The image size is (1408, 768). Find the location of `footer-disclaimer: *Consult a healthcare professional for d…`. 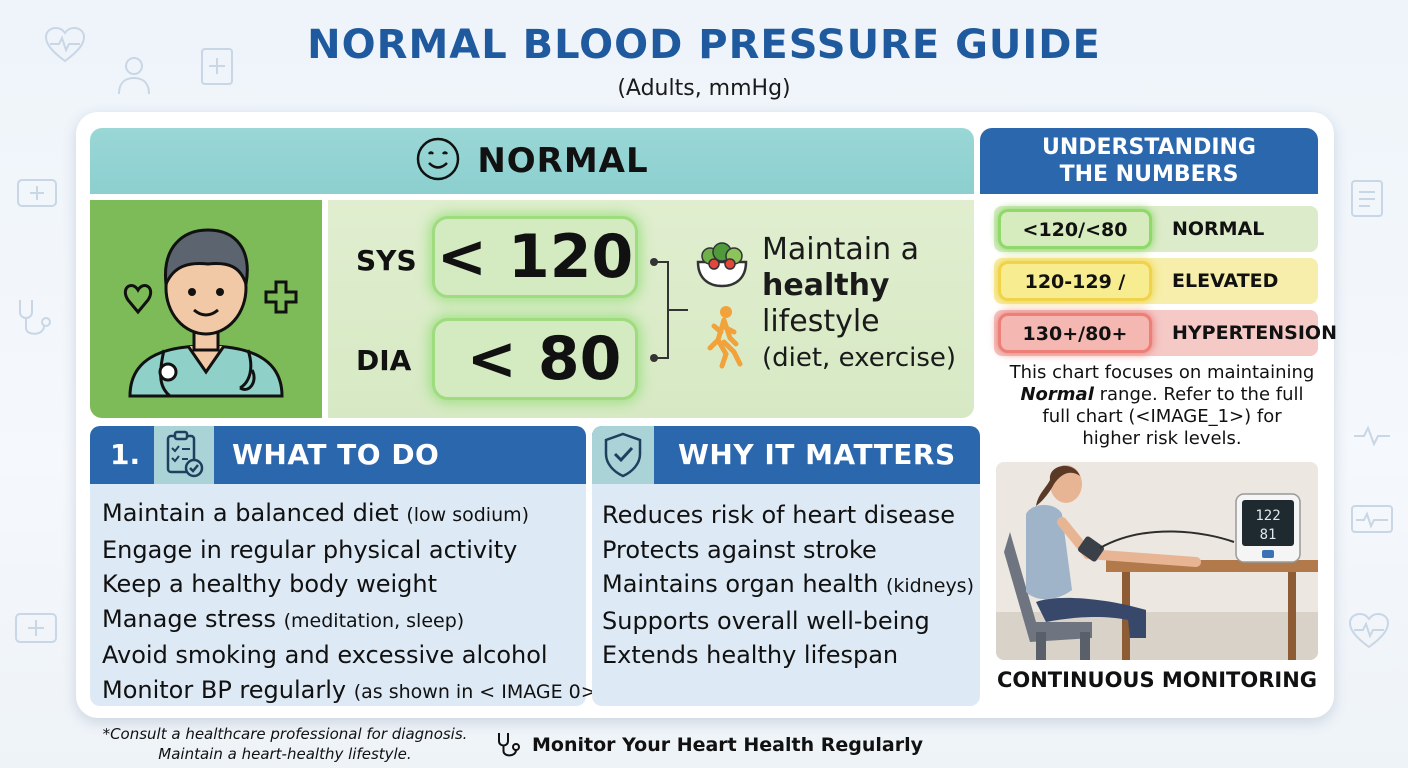

footer-disclaimer: *Consult a healthcare professional for d… is located at coordinates (285, 744).